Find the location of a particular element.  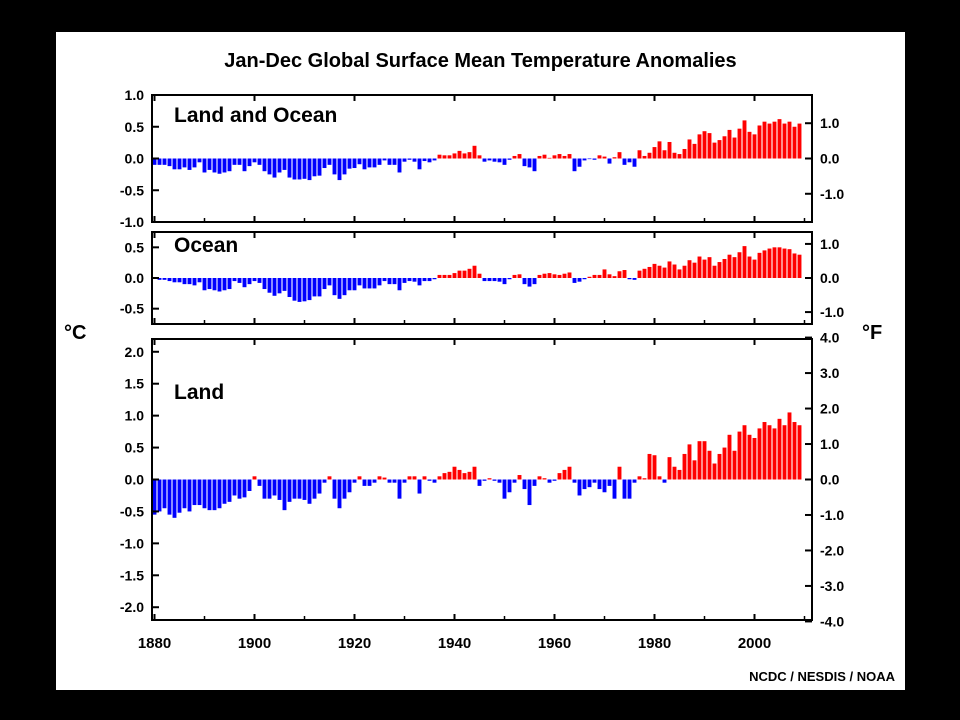

bar-land-ocean-1931 is located at coordinates (409, 159).